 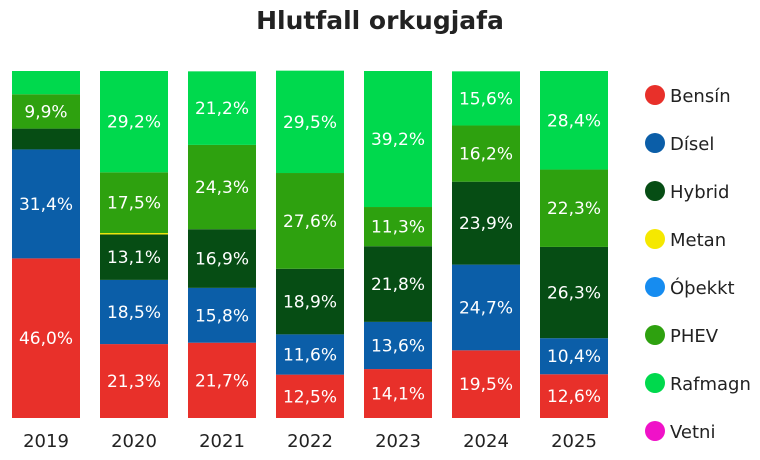 I want to click on data-label-rafmagn-2020: 29,2%, so click(x=134, y=123).